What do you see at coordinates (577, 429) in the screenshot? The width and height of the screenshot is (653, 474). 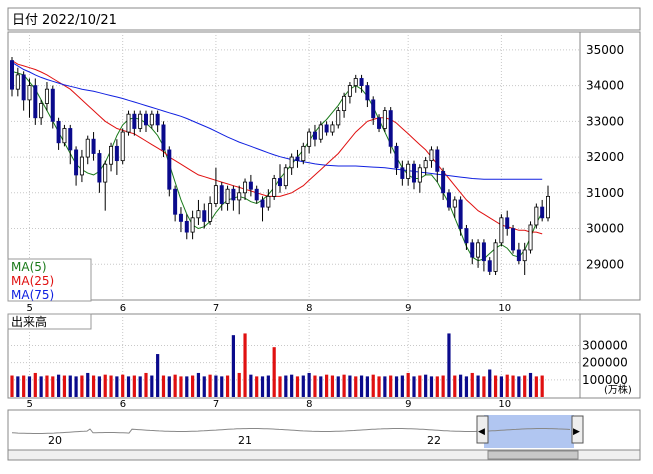 I see `navigator-right-handle` at bounding box center [577, 429].